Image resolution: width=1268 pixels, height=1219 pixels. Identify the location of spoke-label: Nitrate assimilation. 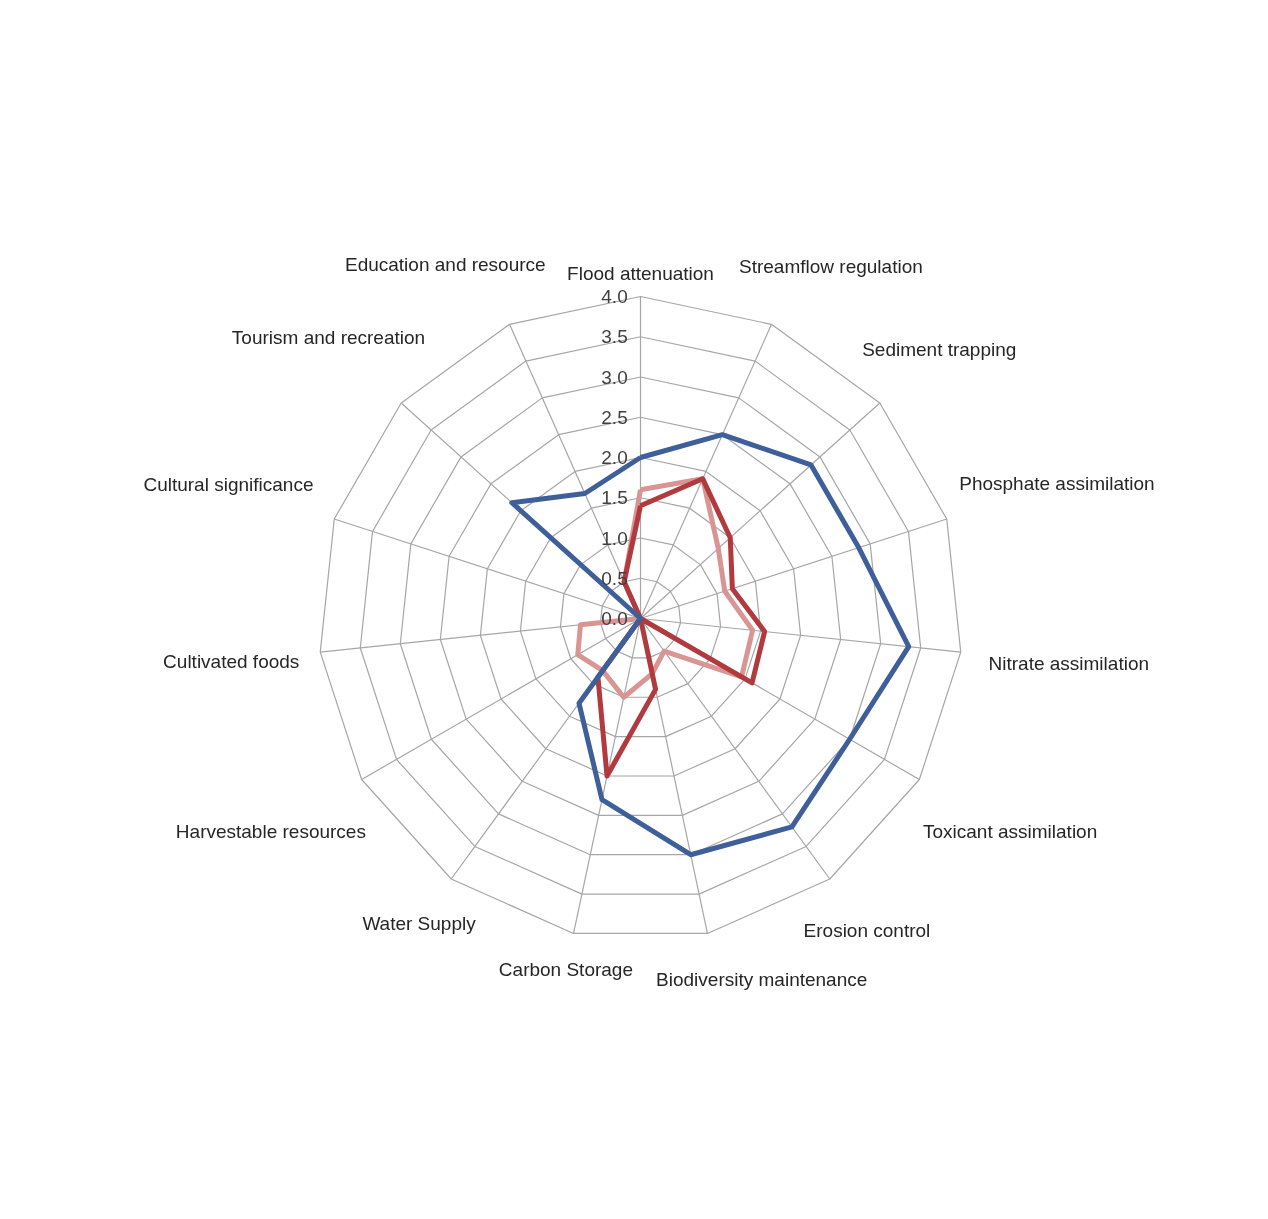
(1069, 664).